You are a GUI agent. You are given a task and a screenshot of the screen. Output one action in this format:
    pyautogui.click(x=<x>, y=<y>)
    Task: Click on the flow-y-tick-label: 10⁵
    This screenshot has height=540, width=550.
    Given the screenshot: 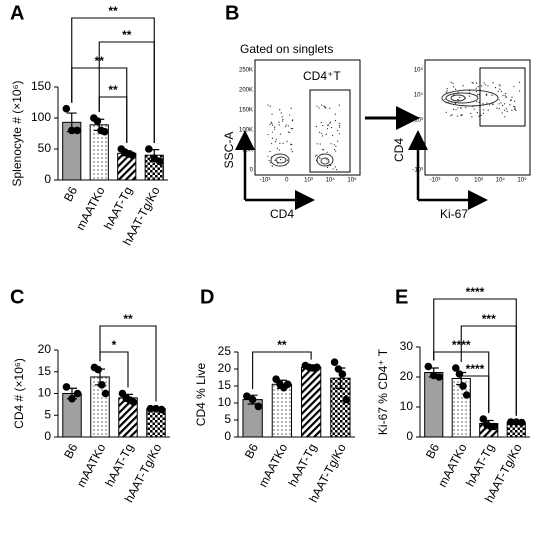 What is the action you would take?
    pyautogui.click(x=419, y=70)
    